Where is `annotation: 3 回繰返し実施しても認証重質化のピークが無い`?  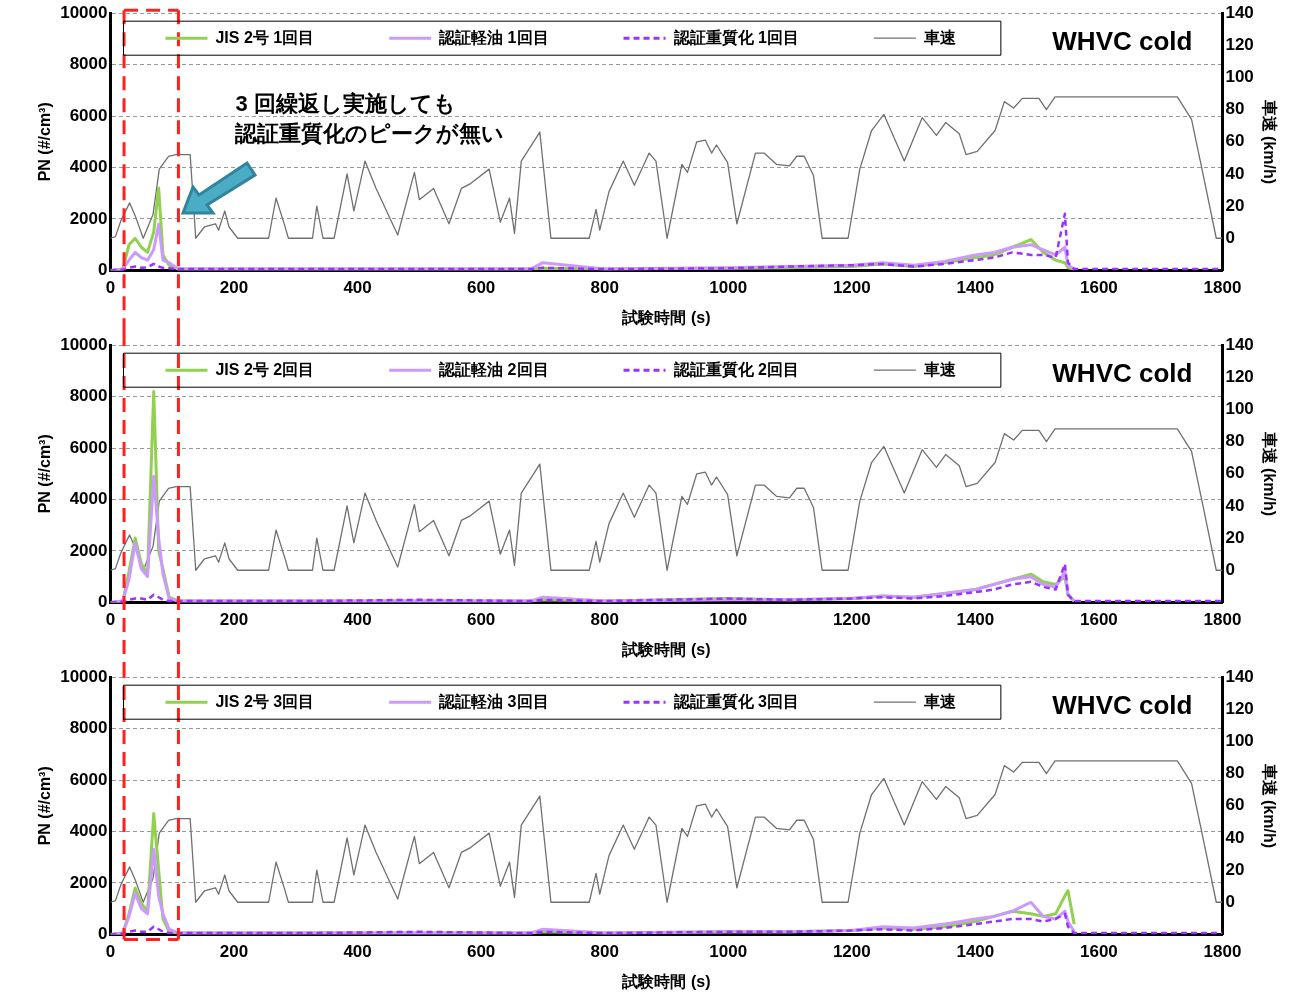
annotation: 3 回繰返し実施しても認証重質化のピークが無い is located at coordinates (369, 119).